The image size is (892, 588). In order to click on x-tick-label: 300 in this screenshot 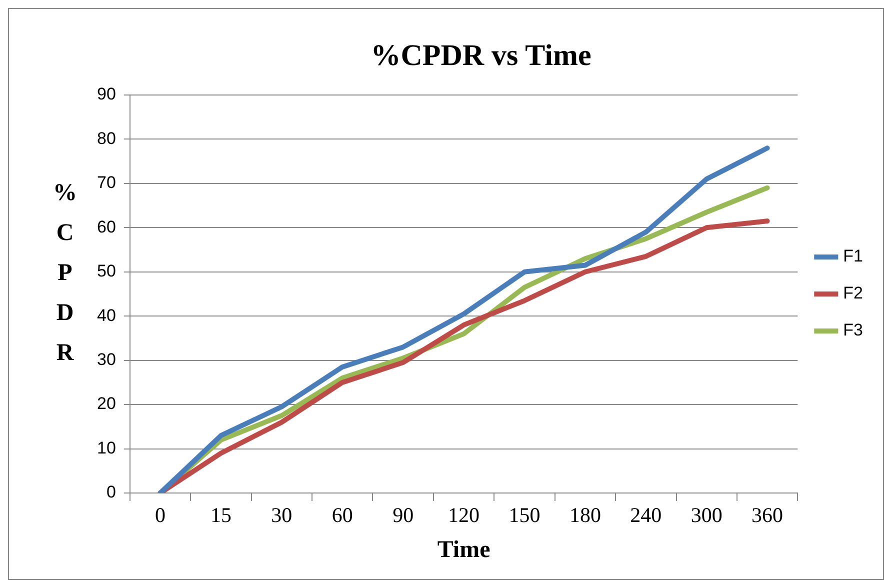, I will do `click(706, 515)`.